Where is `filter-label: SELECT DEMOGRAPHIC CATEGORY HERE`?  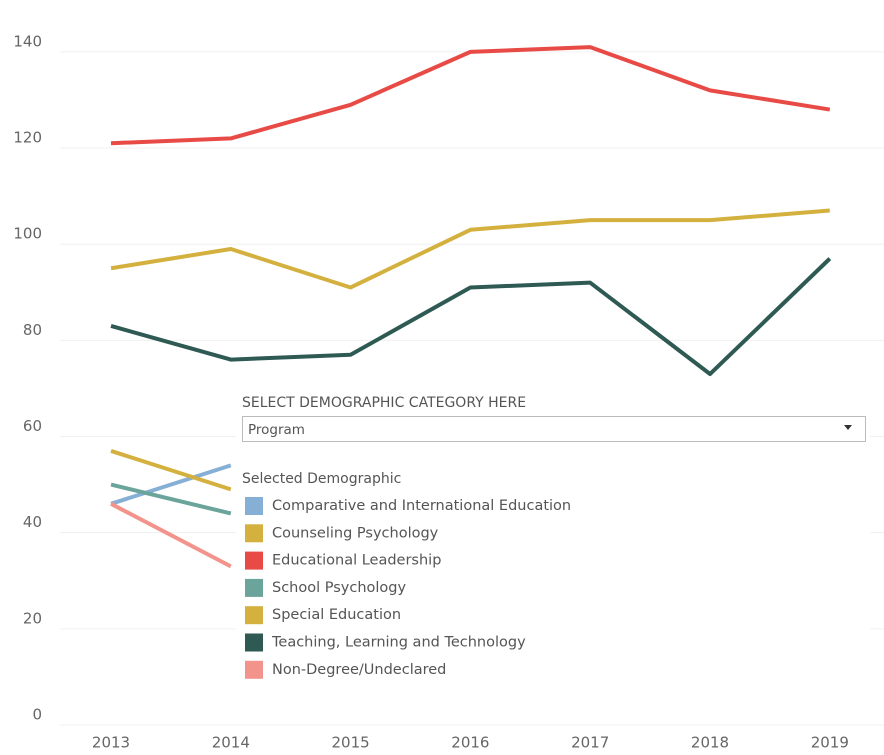 filter-label: SELECT DEMOGRAPHIC CATEGORY HERE is located at coordinates (384, 403).